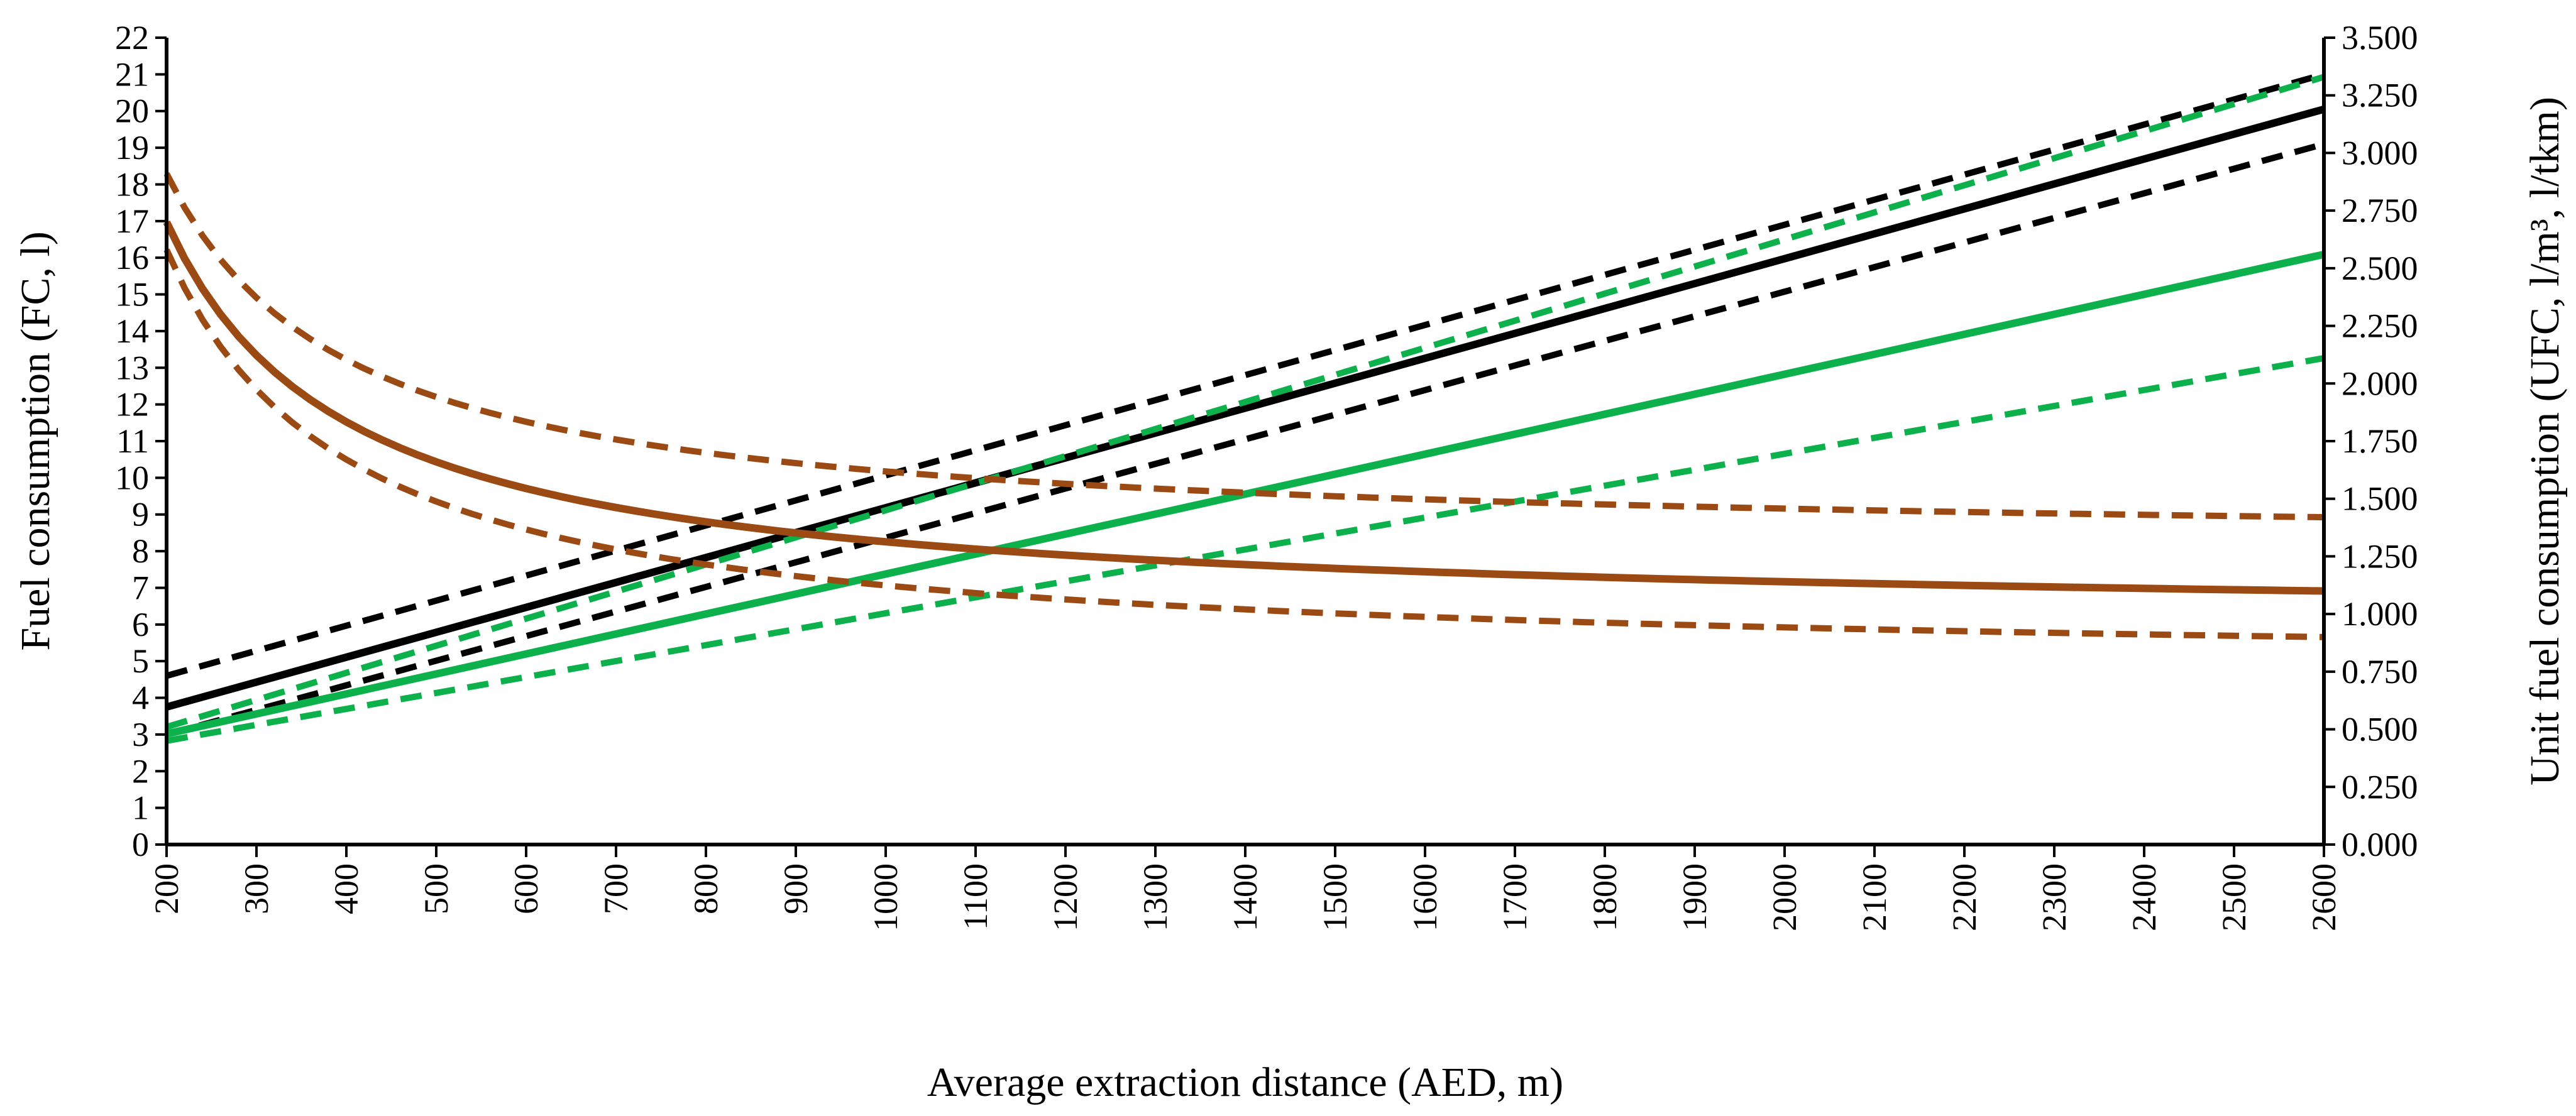  What do you see at coordinates (616, 888) in the screenshot?
I see `x-tick-label: 700` at bounding box center [616, 888].